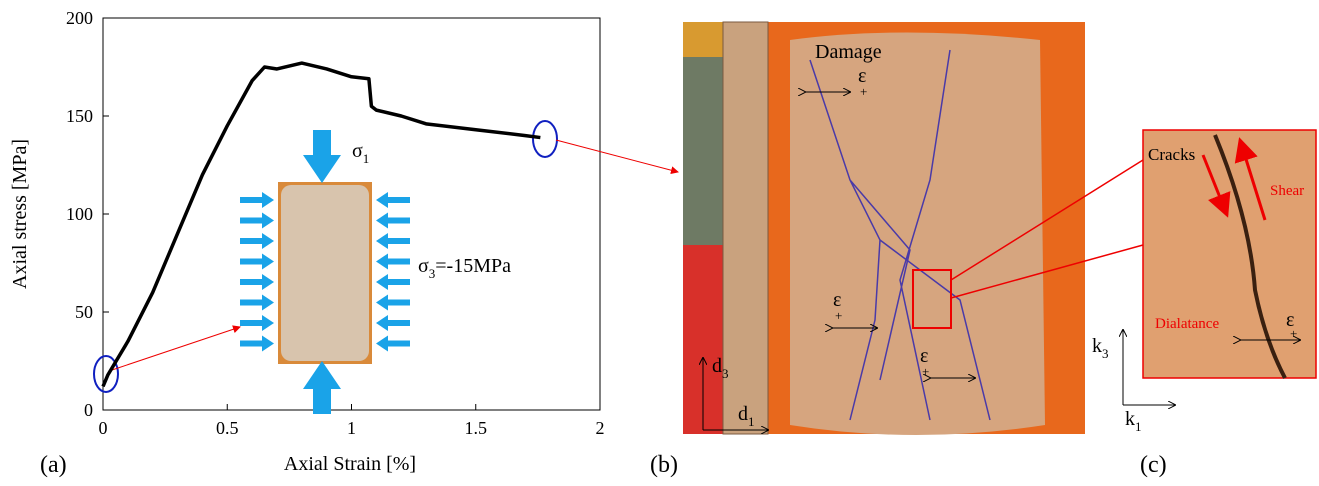 The width and height of the screenshot is (1319, 486). I want to click on y-tick-label: 200, so click(79, 18).